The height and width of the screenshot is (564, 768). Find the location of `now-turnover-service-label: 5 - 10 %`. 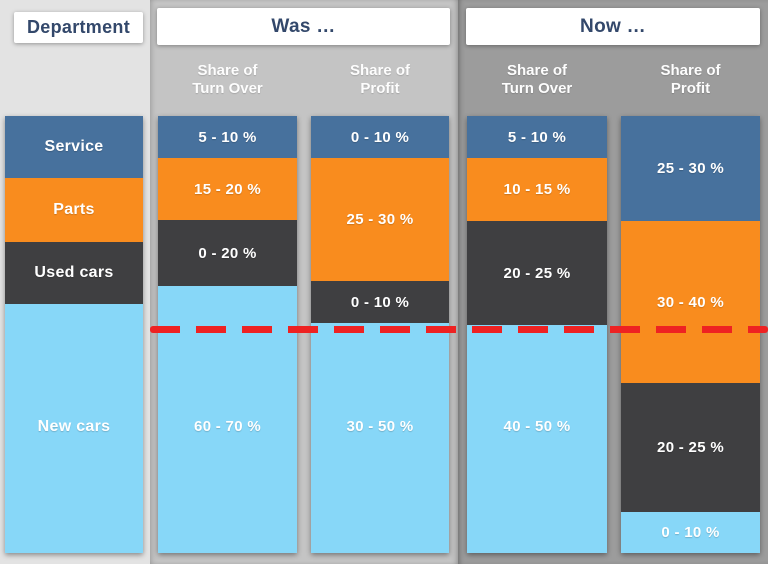

now-turnover-service-label: 5 - 10 % is located at coordinates (537, 137).